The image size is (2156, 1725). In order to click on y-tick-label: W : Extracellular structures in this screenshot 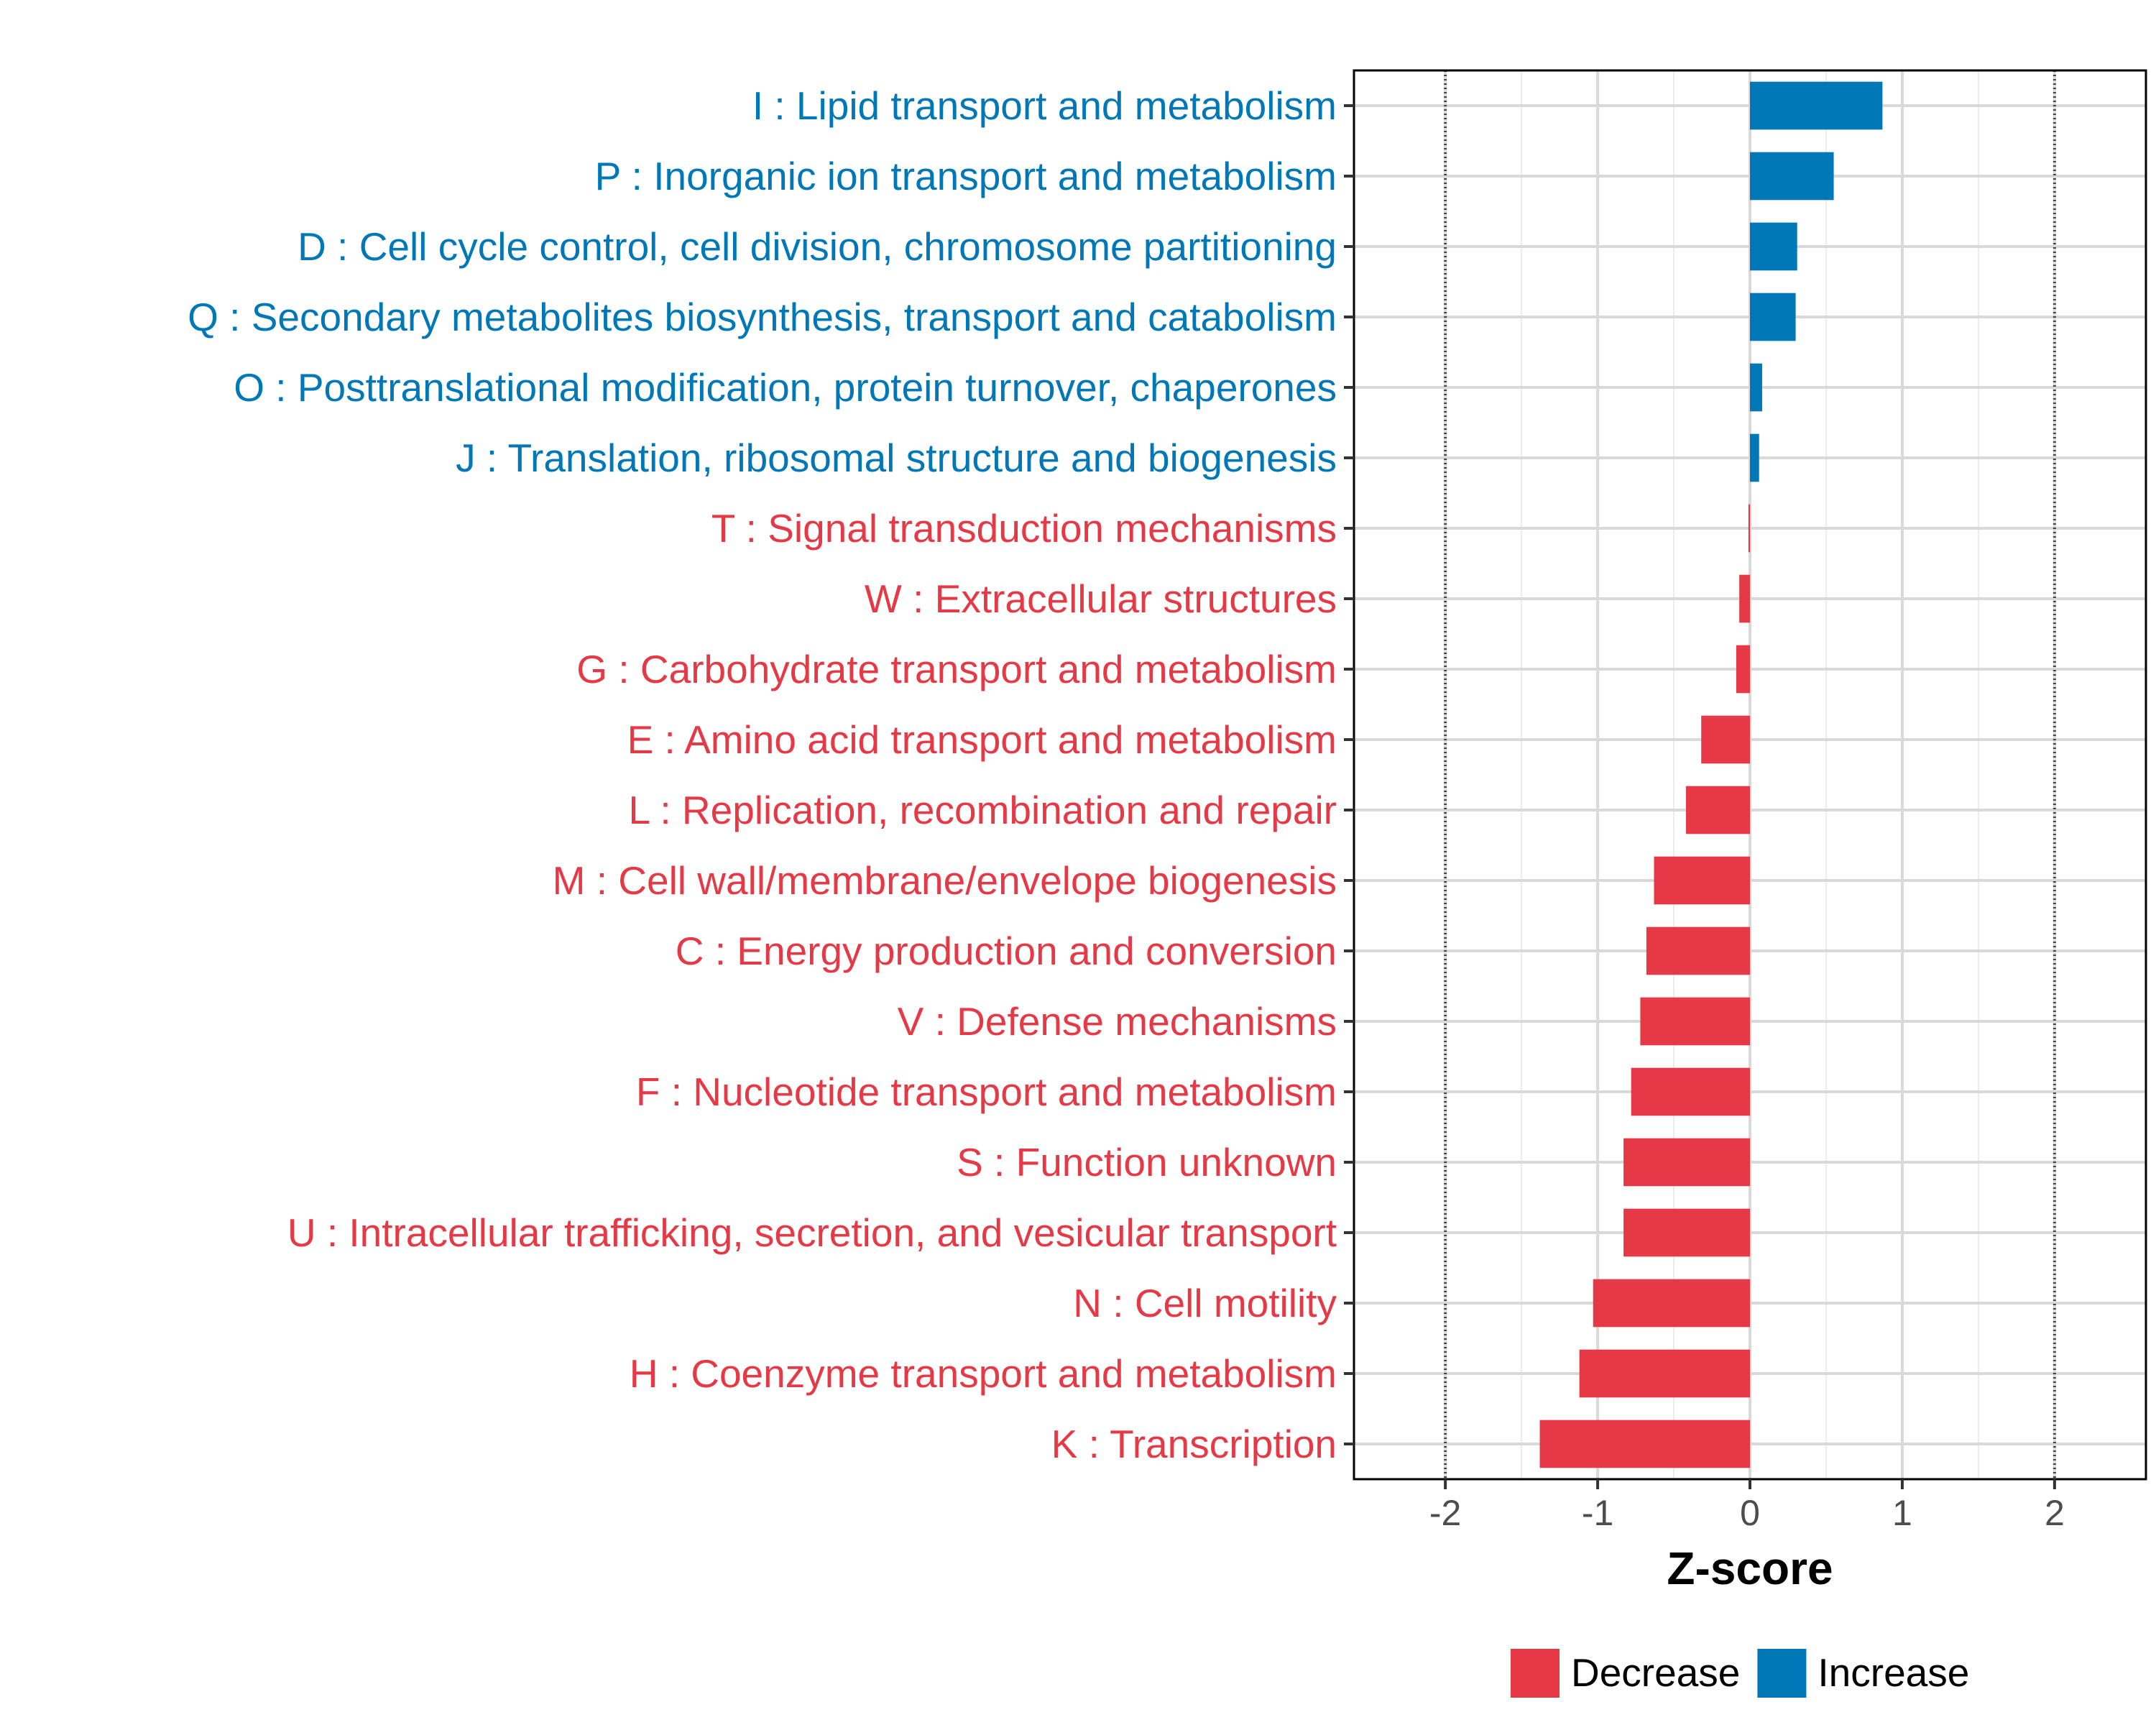, I will do `click(1101, 598)`.